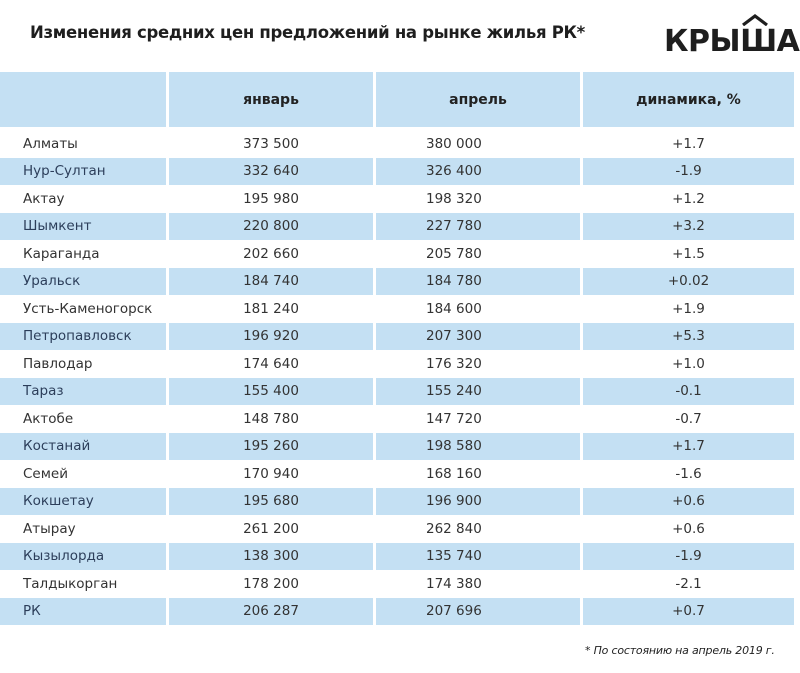 This screenshot has width=800, height=673. What do you see at coordinates (454, 143) in the screenshot?
I see `row-april: 380 000` at bounding box center [454, 143].